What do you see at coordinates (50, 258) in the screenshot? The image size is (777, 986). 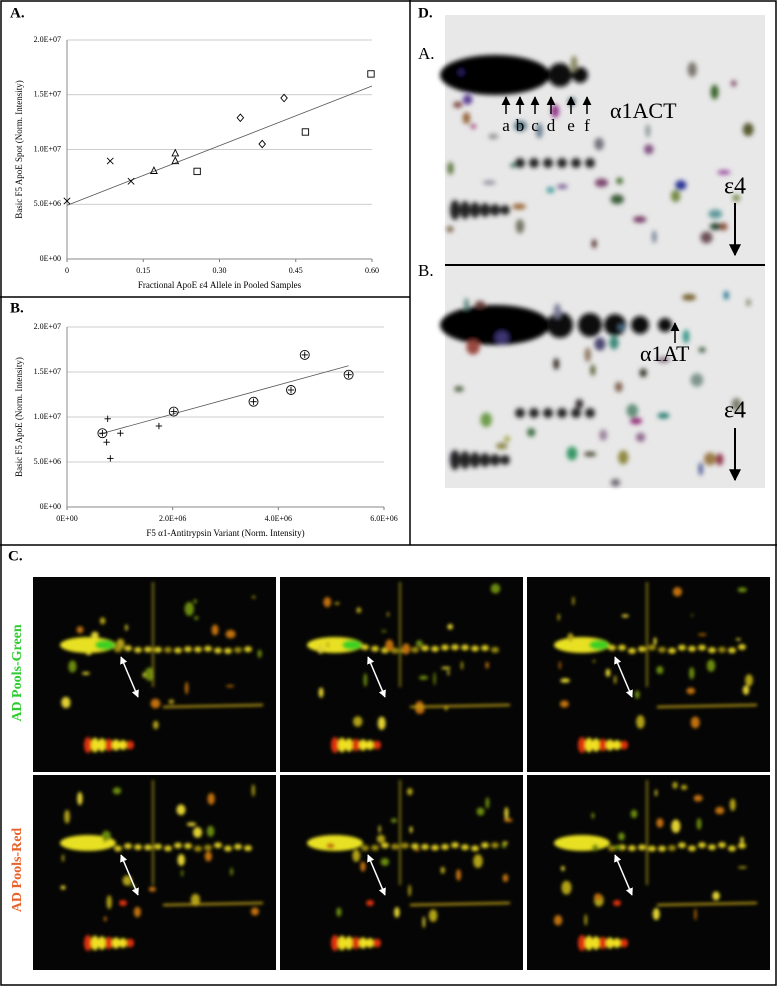 I see `y-tick-label: 0E+00` at bounding box center [50, 258].